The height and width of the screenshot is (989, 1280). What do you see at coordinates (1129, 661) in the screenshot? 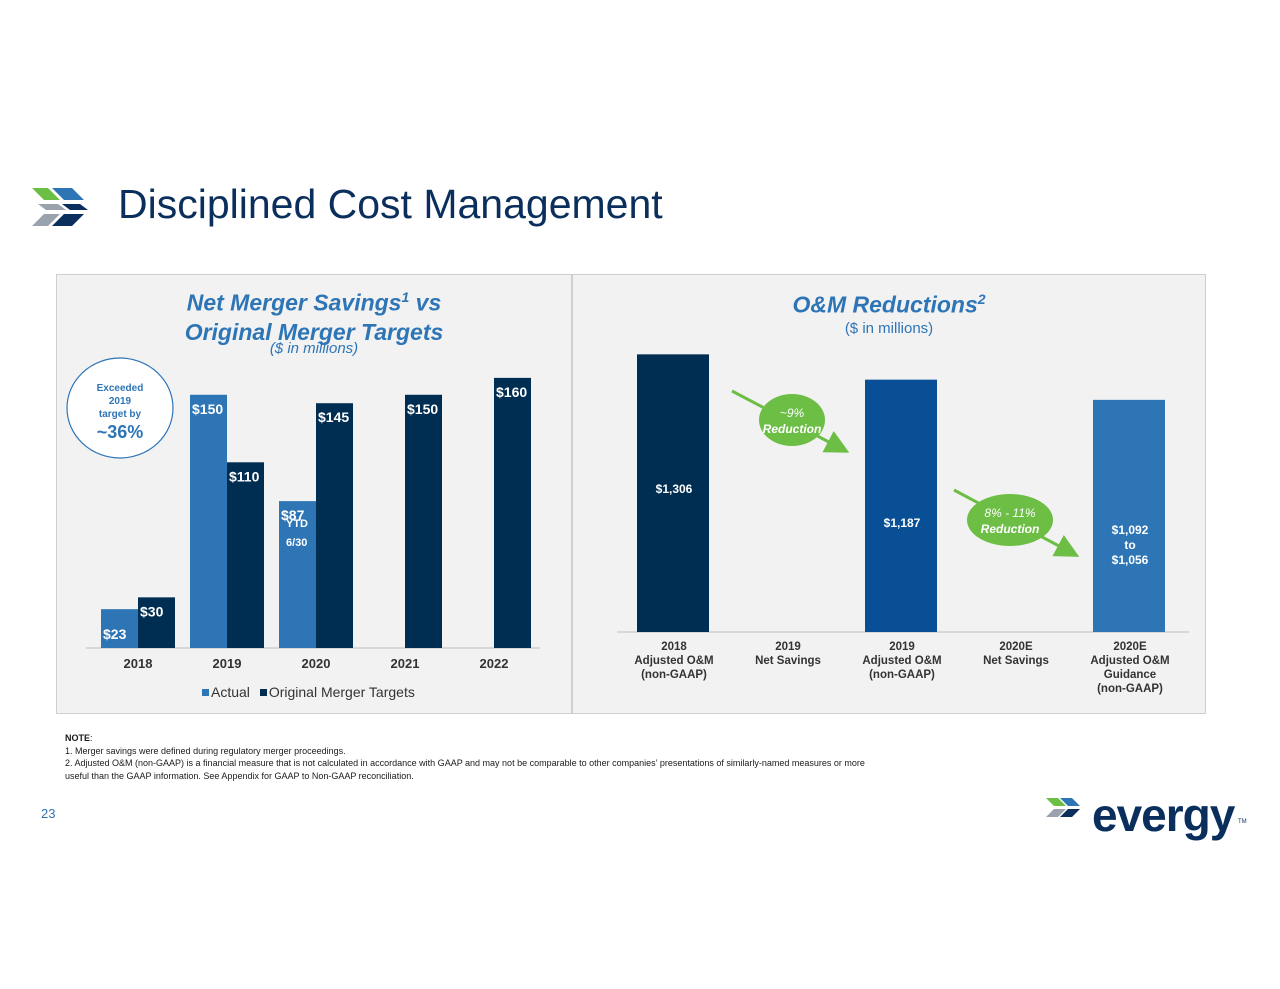
I see `om-x-tick-4-1: Adjusted O&M` at bounding box center [1129, 661].